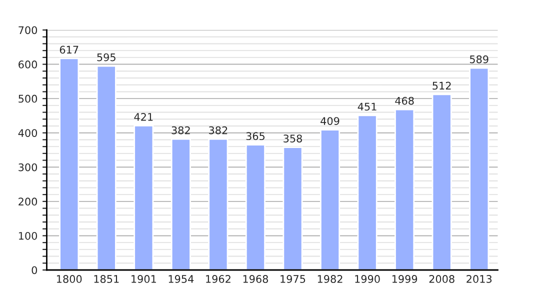  Describe the element at coordinates (28, 167) in the screenshot. I see `y-tick-label: 300` at that location.